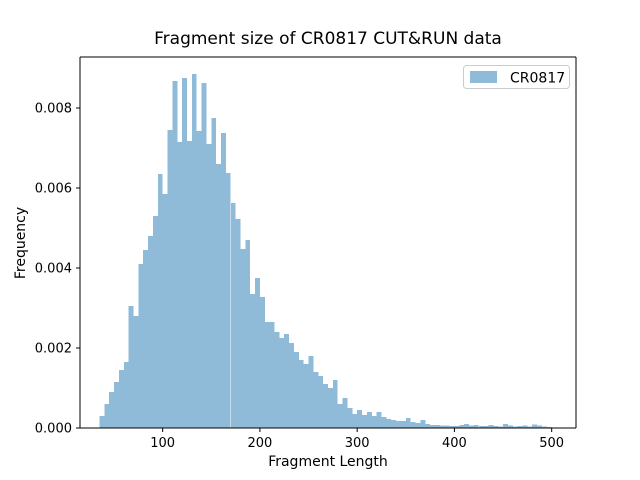  I want to click on x-axis-ticks: 100 200 300 400 500, so click(357, 439).